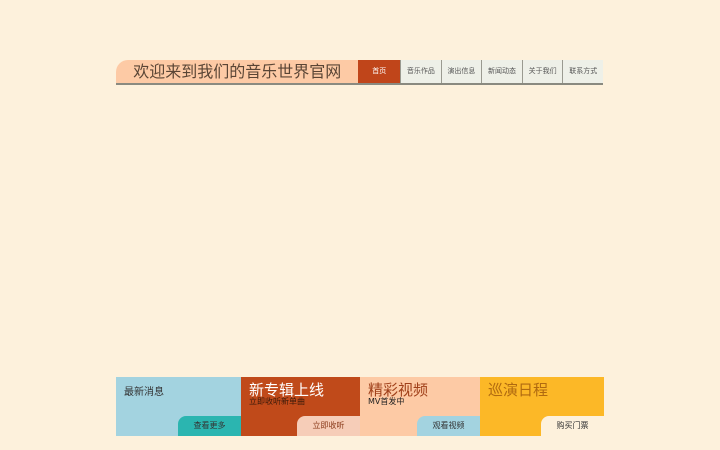  I want to click on panel-subtitle: MV首发中, so click(386, 401).